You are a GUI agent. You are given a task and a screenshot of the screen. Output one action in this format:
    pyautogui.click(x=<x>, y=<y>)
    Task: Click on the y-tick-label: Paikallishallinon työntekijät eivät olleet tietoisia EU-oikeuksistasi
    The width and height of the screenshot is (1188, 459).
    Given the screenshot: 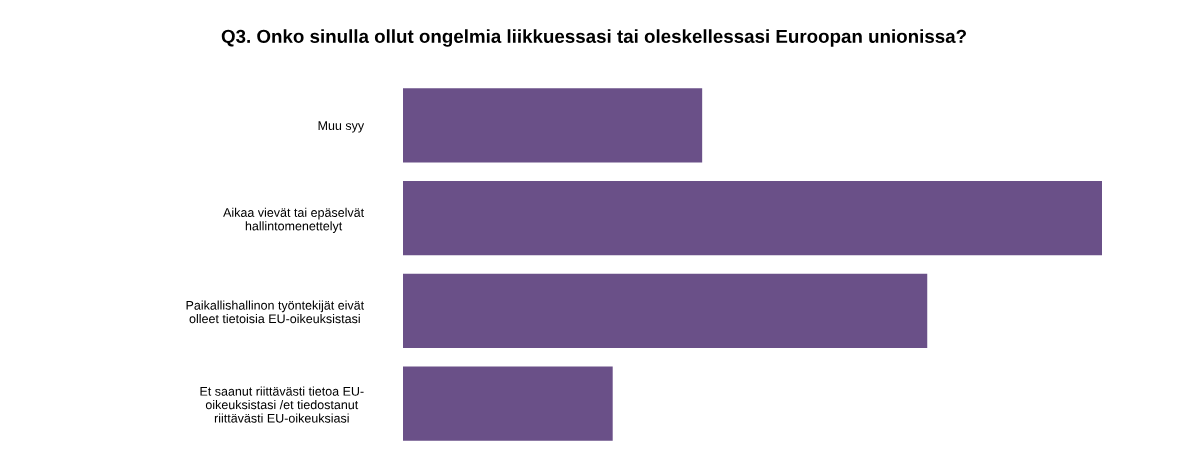 What is the action you would take?
    pyautogui.click(x=275, y=312)
    